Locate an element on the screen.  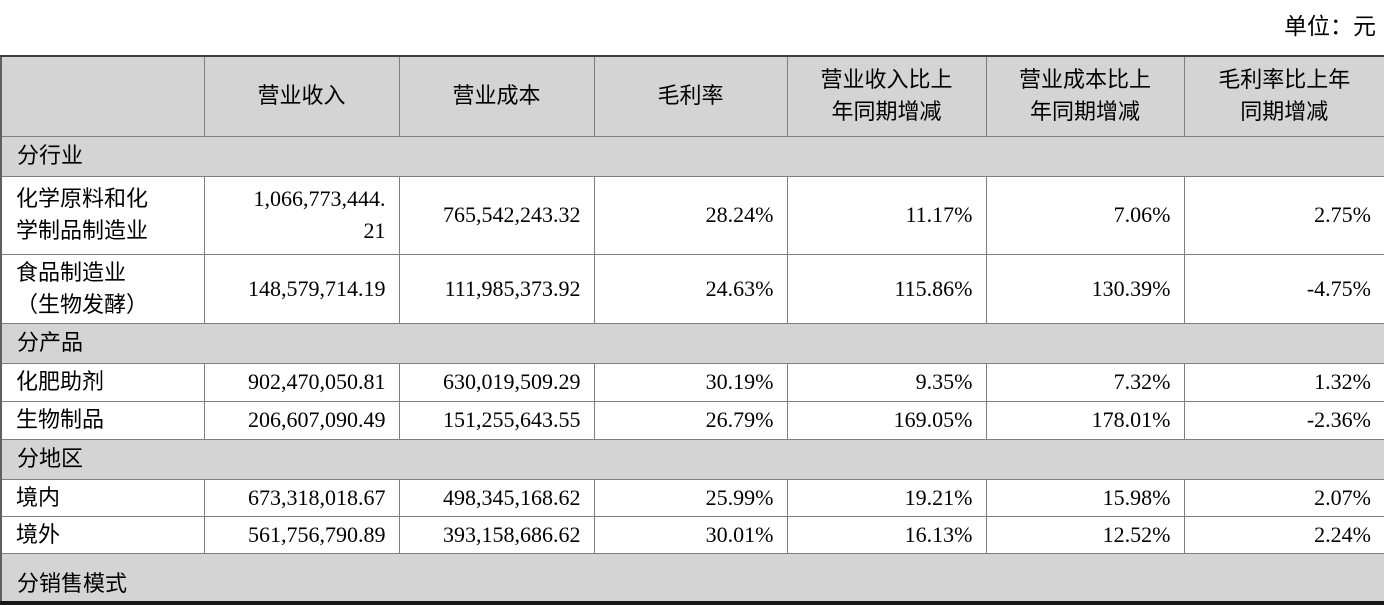
cell-revenue: 148,579,714.19 is located at coordinates (301, 288).